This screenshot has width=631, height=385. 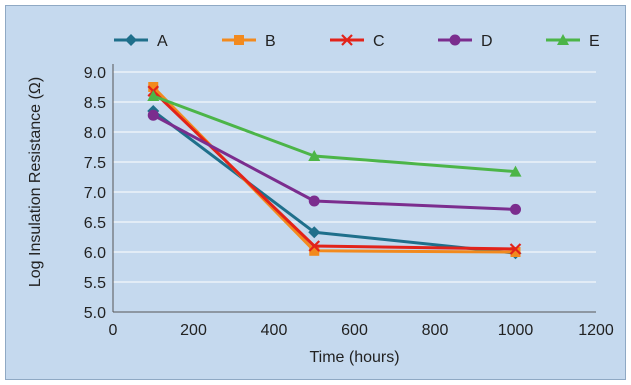 I want to click on x-tick-label: 800, so click(x=435, y=330).